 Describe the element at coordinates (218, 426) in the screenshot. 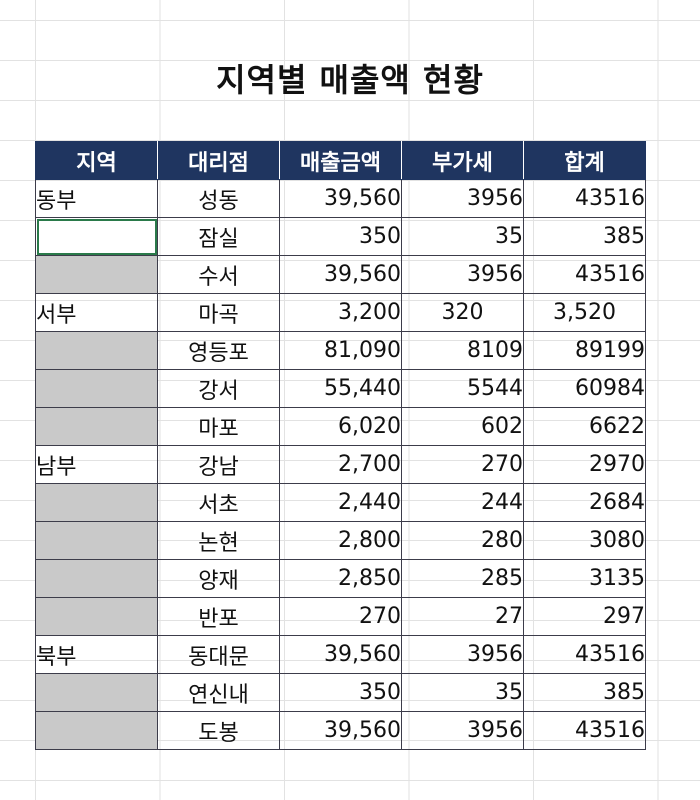

I see `cell-branch: 마포` at that location.